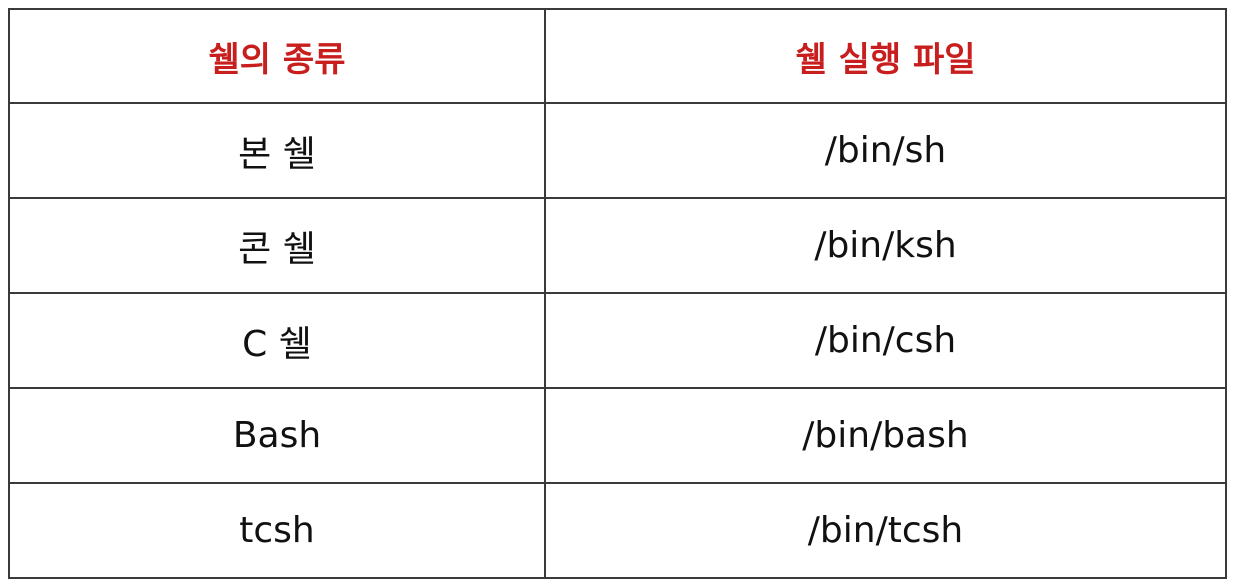  Describe the element at coordinates (885, 435) in the screenshot. I see `shell-path-cell: /bin/bash` at that location.